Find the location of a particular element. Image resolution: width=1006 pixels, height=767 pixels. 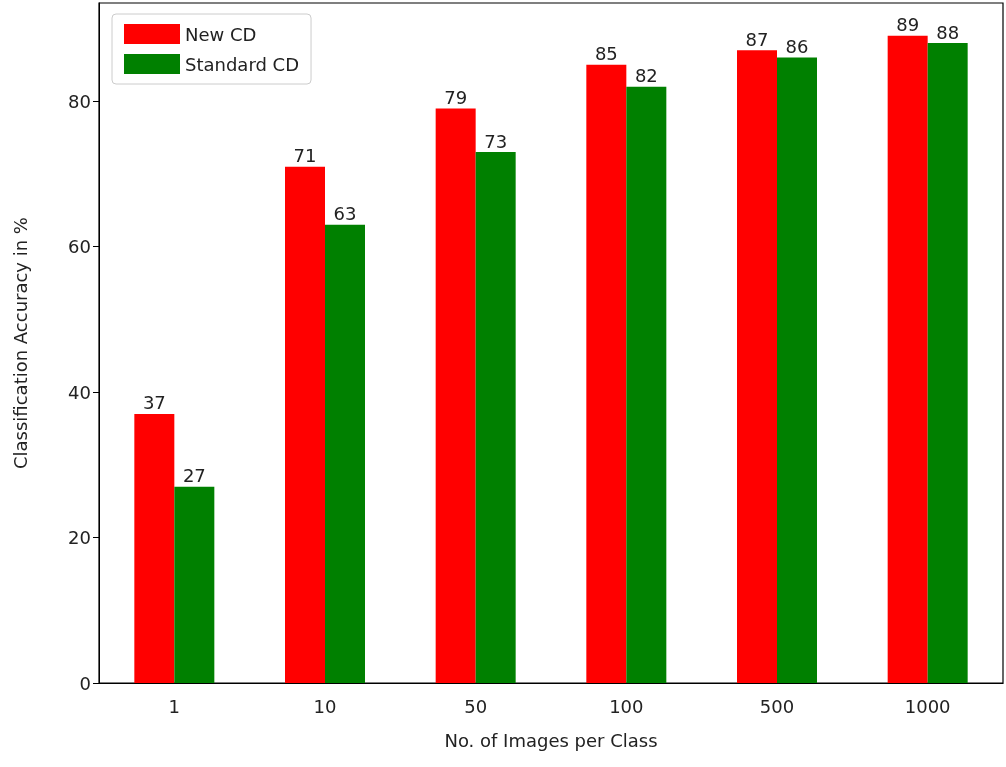

data-label: 89 is located at coordinates (908, 25).